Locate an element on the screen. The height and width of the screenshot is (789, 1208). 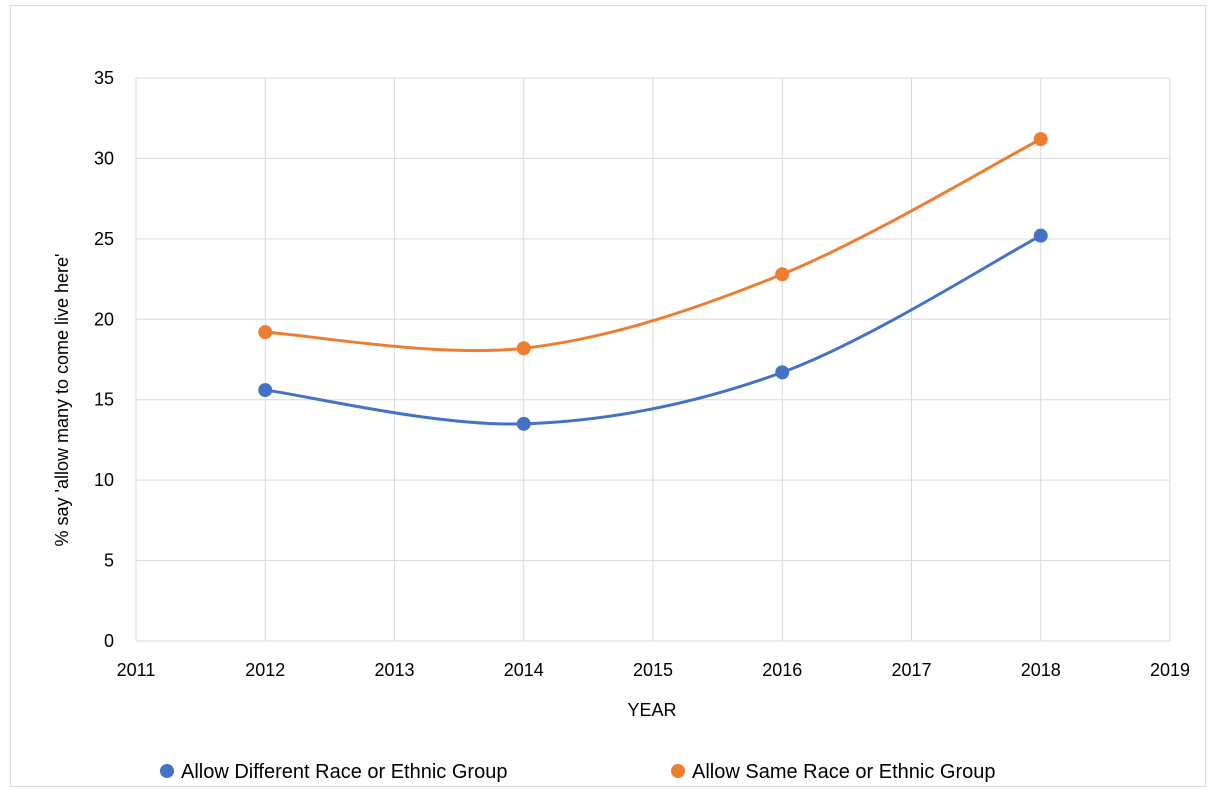
y-tick-label: 5 is located at coordinates (109, 561).